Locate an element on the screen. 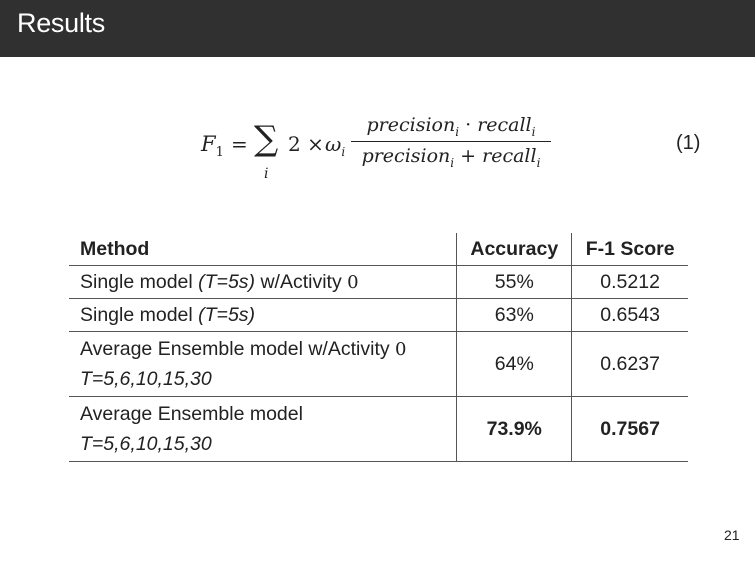 The image size is (755, 566). numerator-recall: recall is located at coordinates (504, 125).